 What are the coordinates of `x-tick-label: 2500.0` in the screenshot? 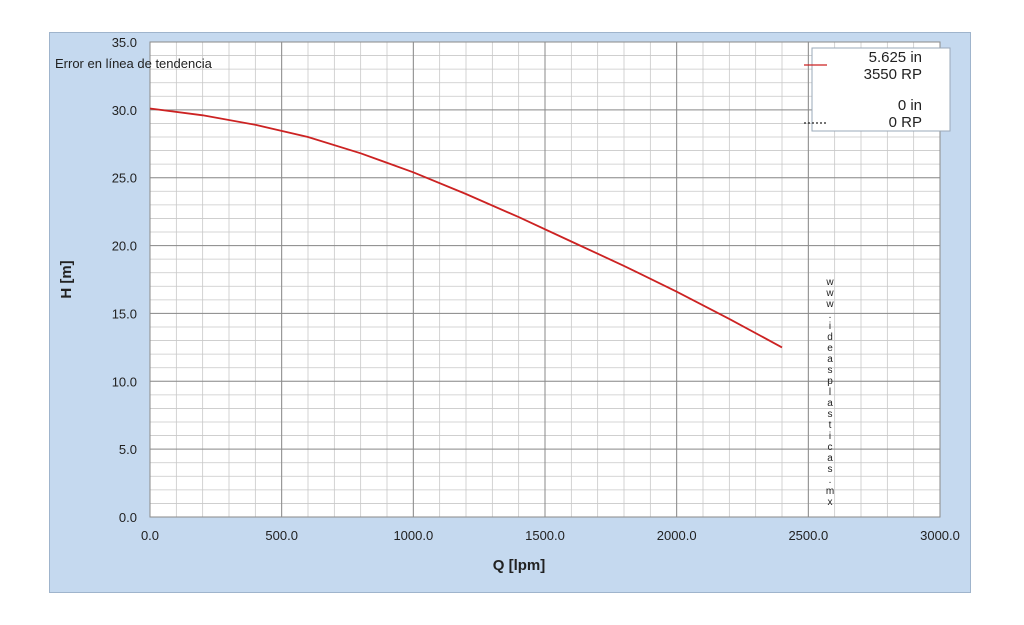 It's located at (808, 535).